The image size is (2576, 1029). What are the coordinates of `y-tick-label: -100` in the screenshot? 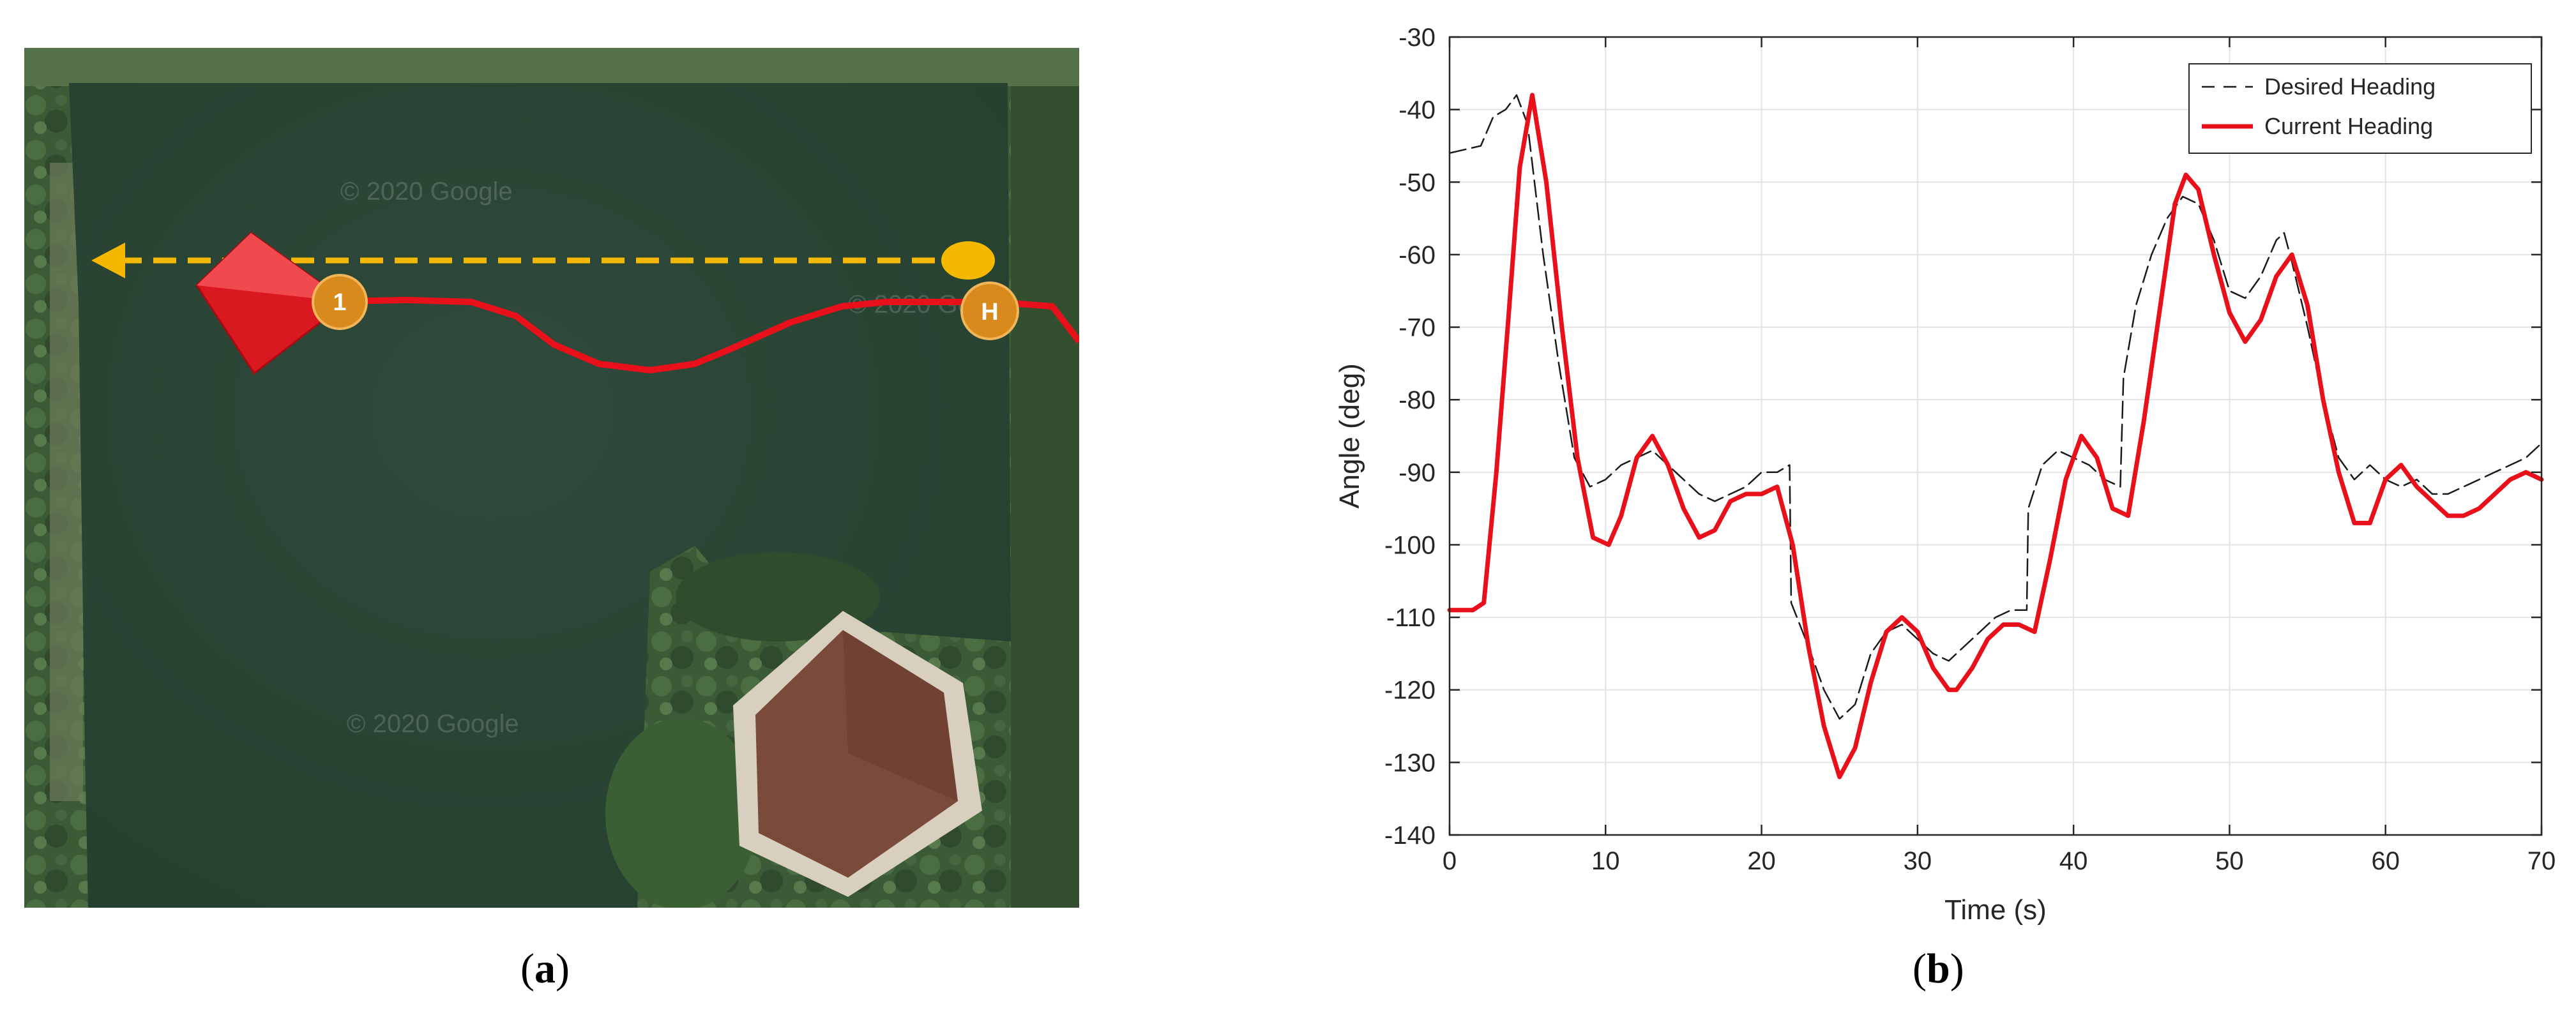 It's located at (1410, 545).